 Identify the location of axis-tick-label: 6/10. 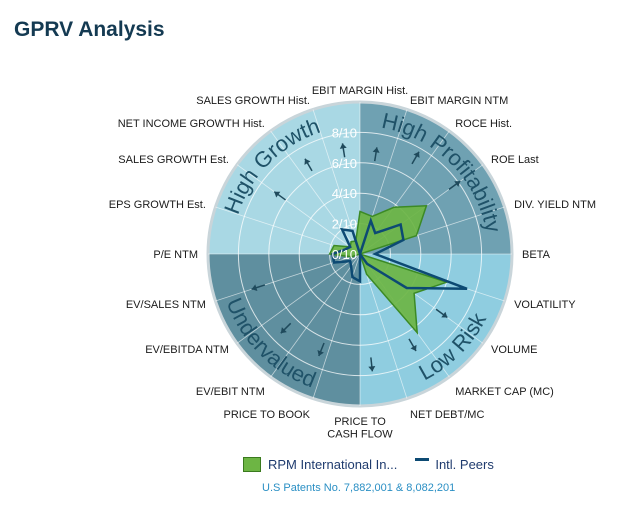
(344, 163).